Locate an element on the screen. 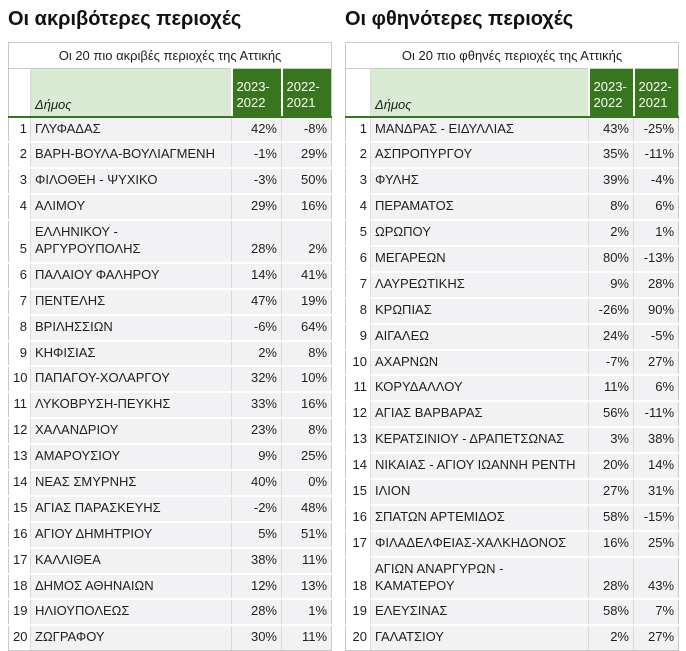 Image resolution: width=686 pixels, height=651 pixels. row-change-2023-2022: 3% is located at coordinates (611, 441).